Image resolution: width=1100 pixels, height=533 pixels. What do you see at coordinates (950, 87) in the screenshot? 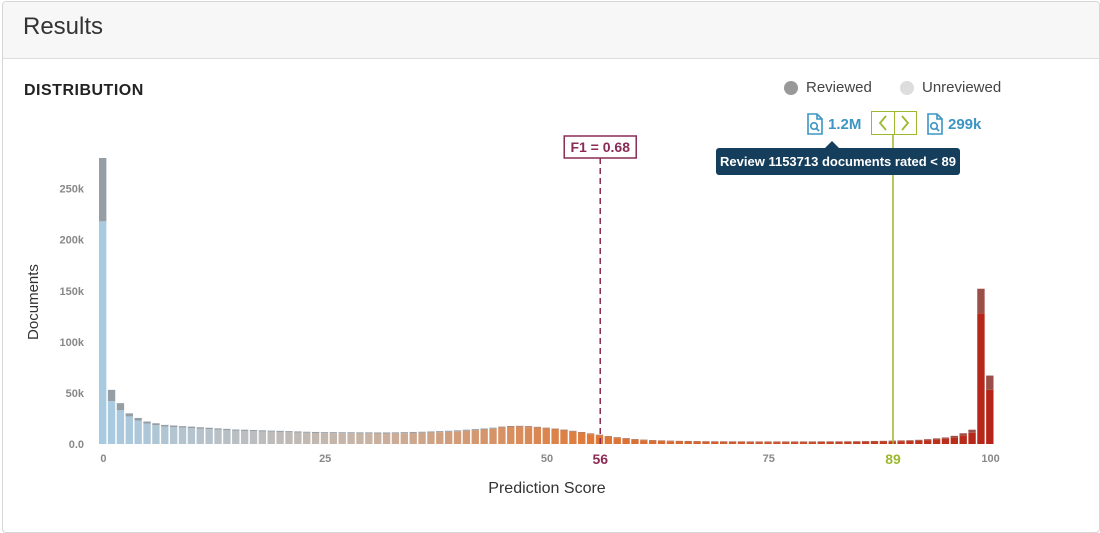
I see `legend-item-unreviewed: Unreviewed` at bounding box center [950, 87].